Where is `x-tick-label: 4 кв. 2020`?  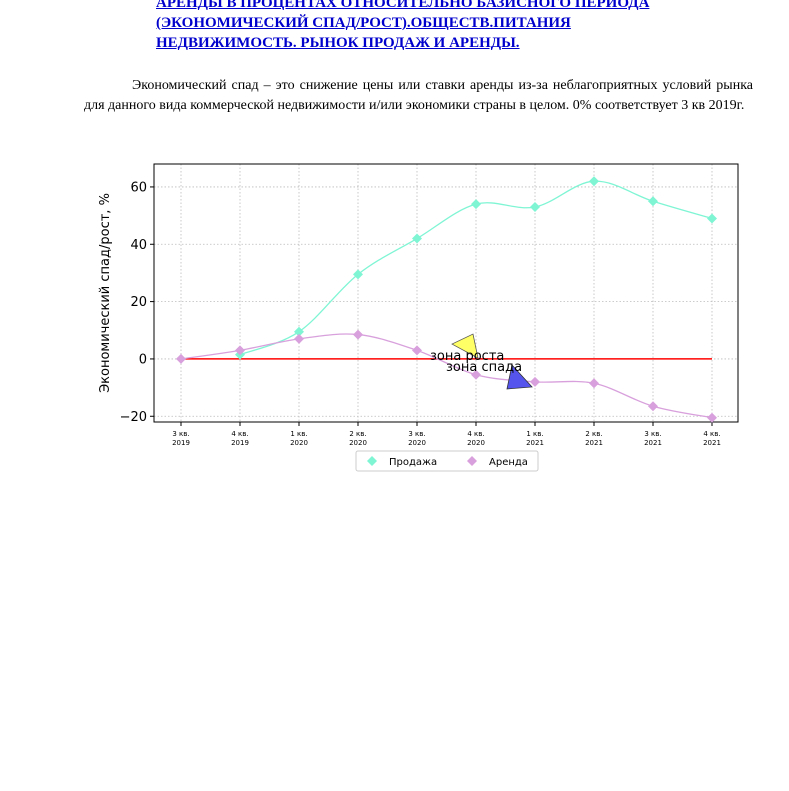 x-tick-label: 4 кв. 2020 is located at coordinates (476, 438).